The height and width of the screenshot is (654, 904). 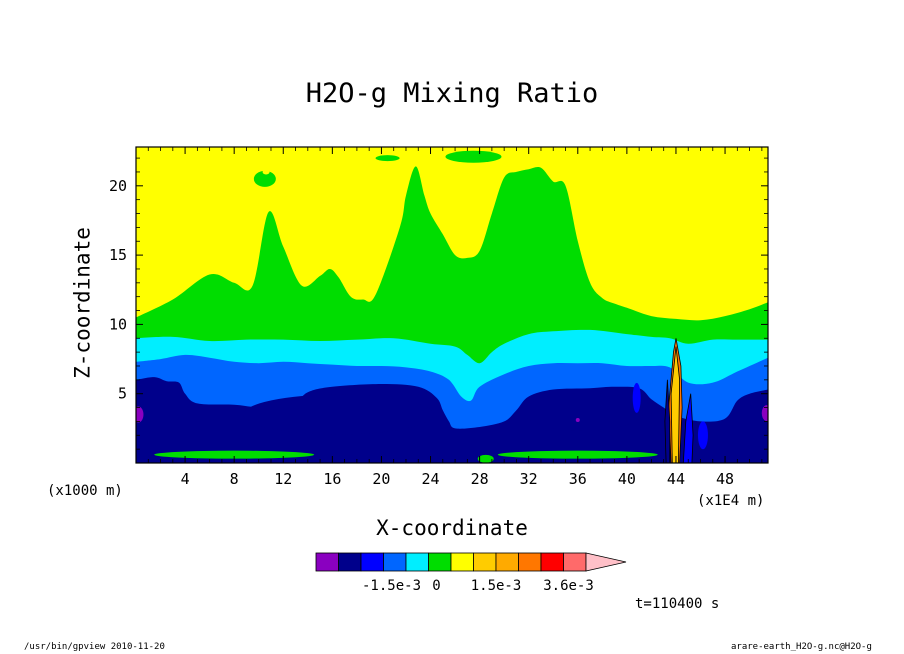 What do you see at coordinates (725, 479) in the screenshot?
I see `x-tick-label: 48` at bounding box center [725, 479].